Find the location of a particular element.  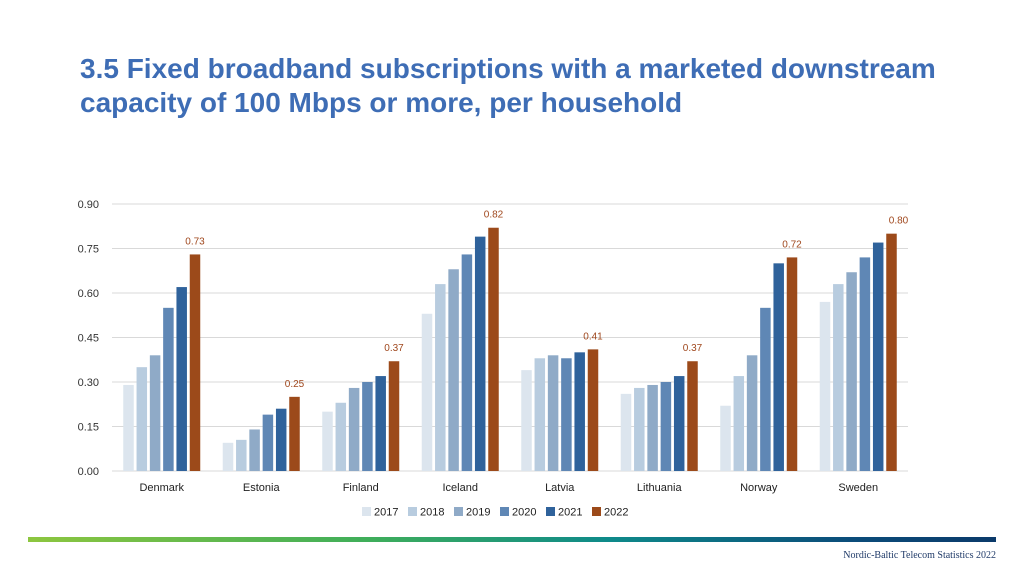

y-axis-ticks: 0.00 0.15 0.30 0.45 0.60 0.75 0.90 is located at coordinates (88, 338).